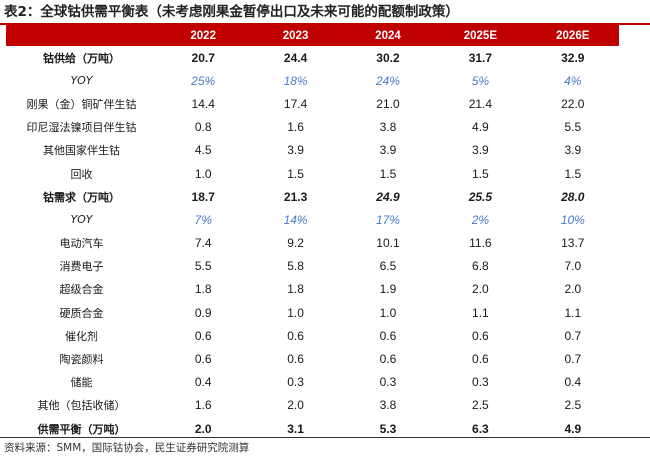 This screenshot has height=475, width=650. Describe the element at coordinates (81, 406) in the screenshot. I see `row-label: 其他（包括收储）` at that location.